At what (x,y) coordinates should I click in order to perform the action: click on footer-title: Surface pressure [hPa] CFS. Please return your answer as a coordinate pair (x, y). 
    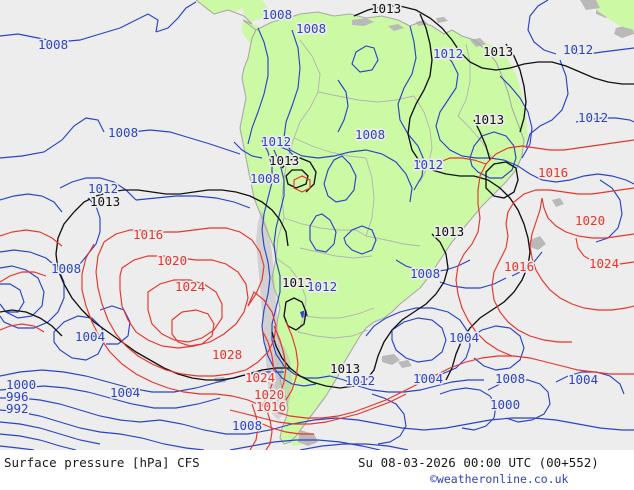
    Looking at the image, I should click on (102, 462).